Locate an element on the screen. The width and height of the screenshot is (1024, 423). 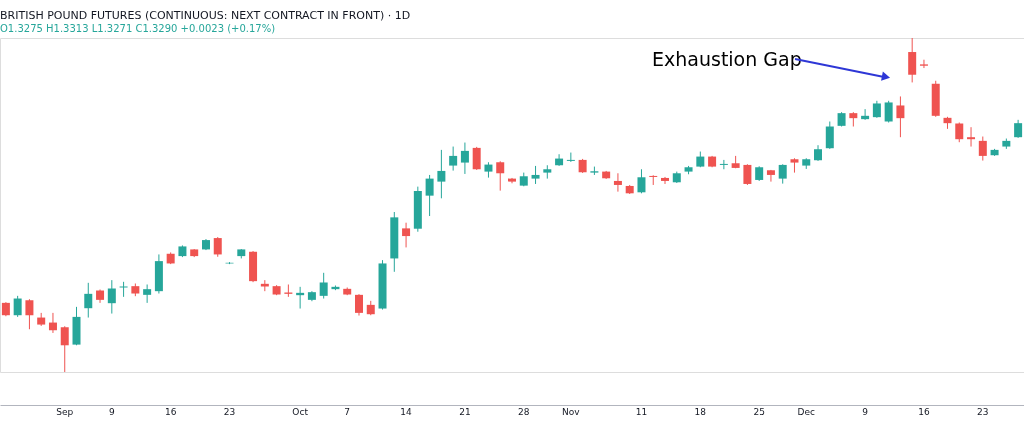
x-tick-label: 18 is located at coordinates (700, 411).